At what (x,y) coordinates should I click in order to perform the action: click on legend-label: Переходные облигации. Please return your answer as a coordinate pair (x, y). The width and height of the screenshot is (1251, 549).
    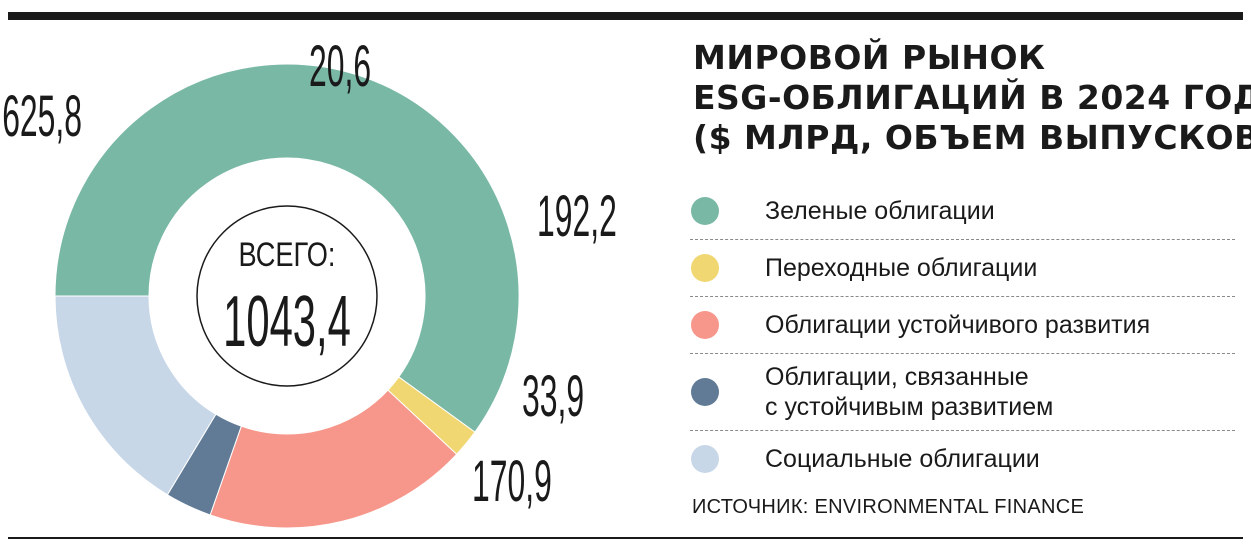
    Looking at the image, I should click on (901, 268).